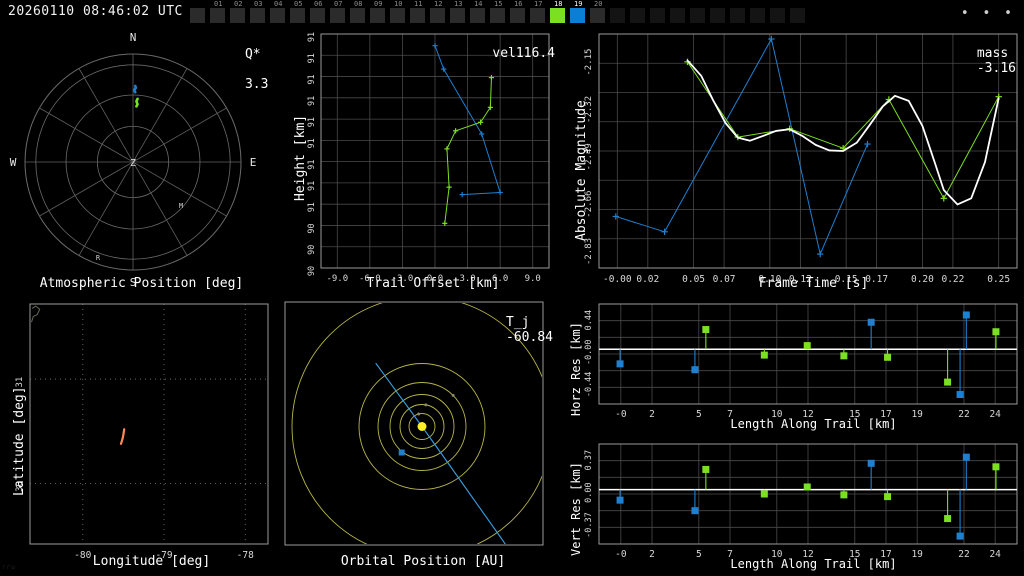  I want to click on orbital-position-plot, so click(423, 436).